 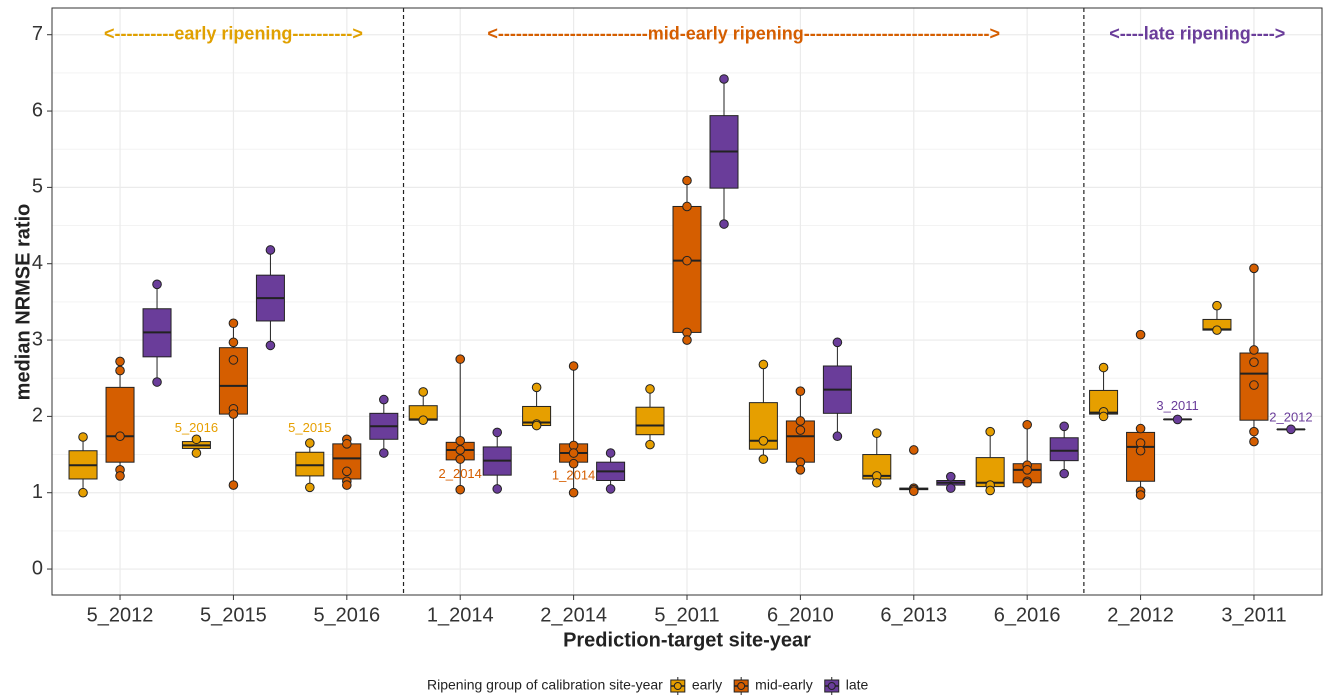 I want to click on y-tick-label: 6, so click(x=37, y=110).